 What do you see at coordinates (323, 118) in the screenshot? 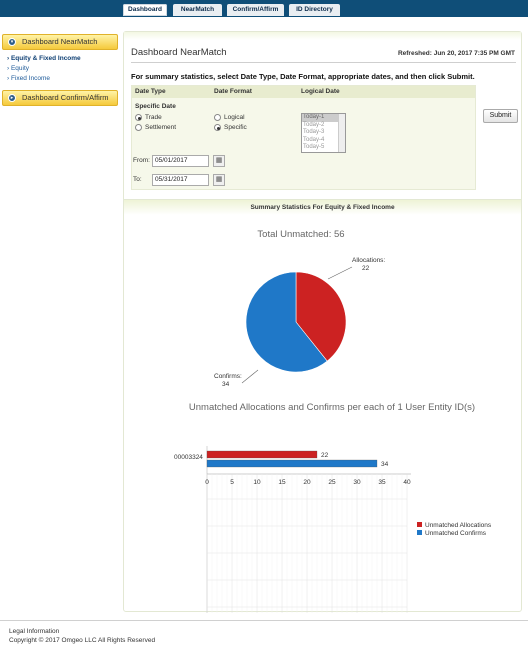
I see `list-item: Today-1` at bounding box center [323, 118].